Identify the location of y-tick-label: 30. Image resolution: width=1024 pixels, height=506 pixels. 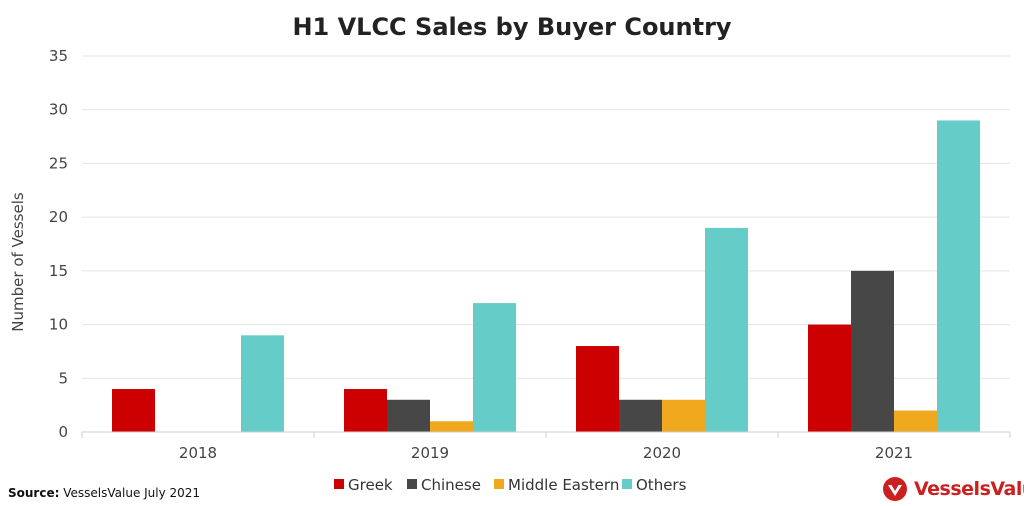
(58, 110).